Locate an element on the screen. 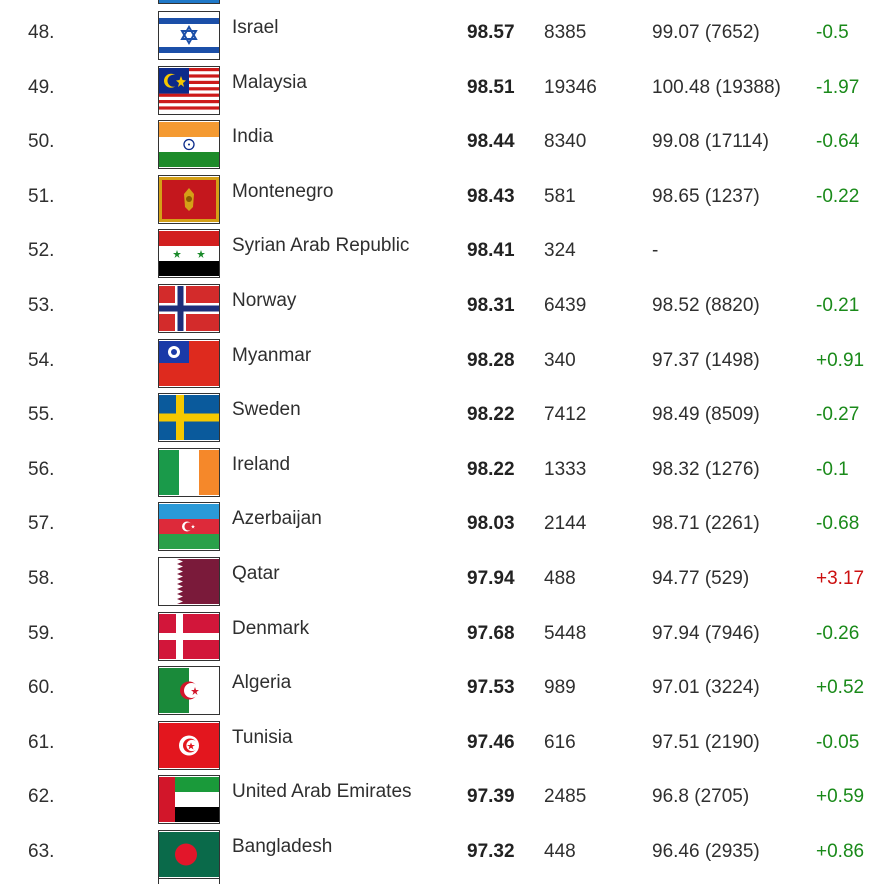 The image size is (892, 884). previous-value: 98.71 (2261) is located at coordinates (706, 524).